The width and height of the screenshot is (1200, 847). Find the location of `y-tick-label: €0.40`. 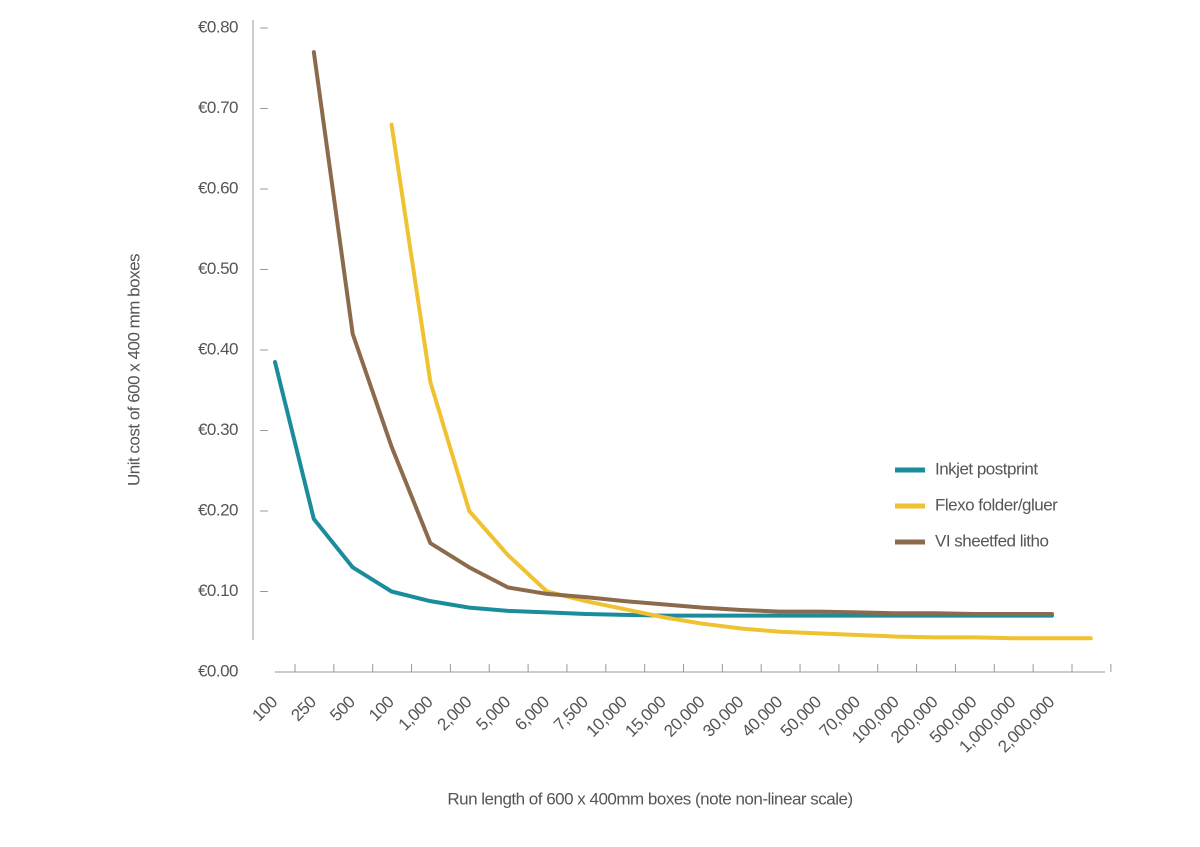

y-tick-label: €0.40 is located at coordinates (218, 348).